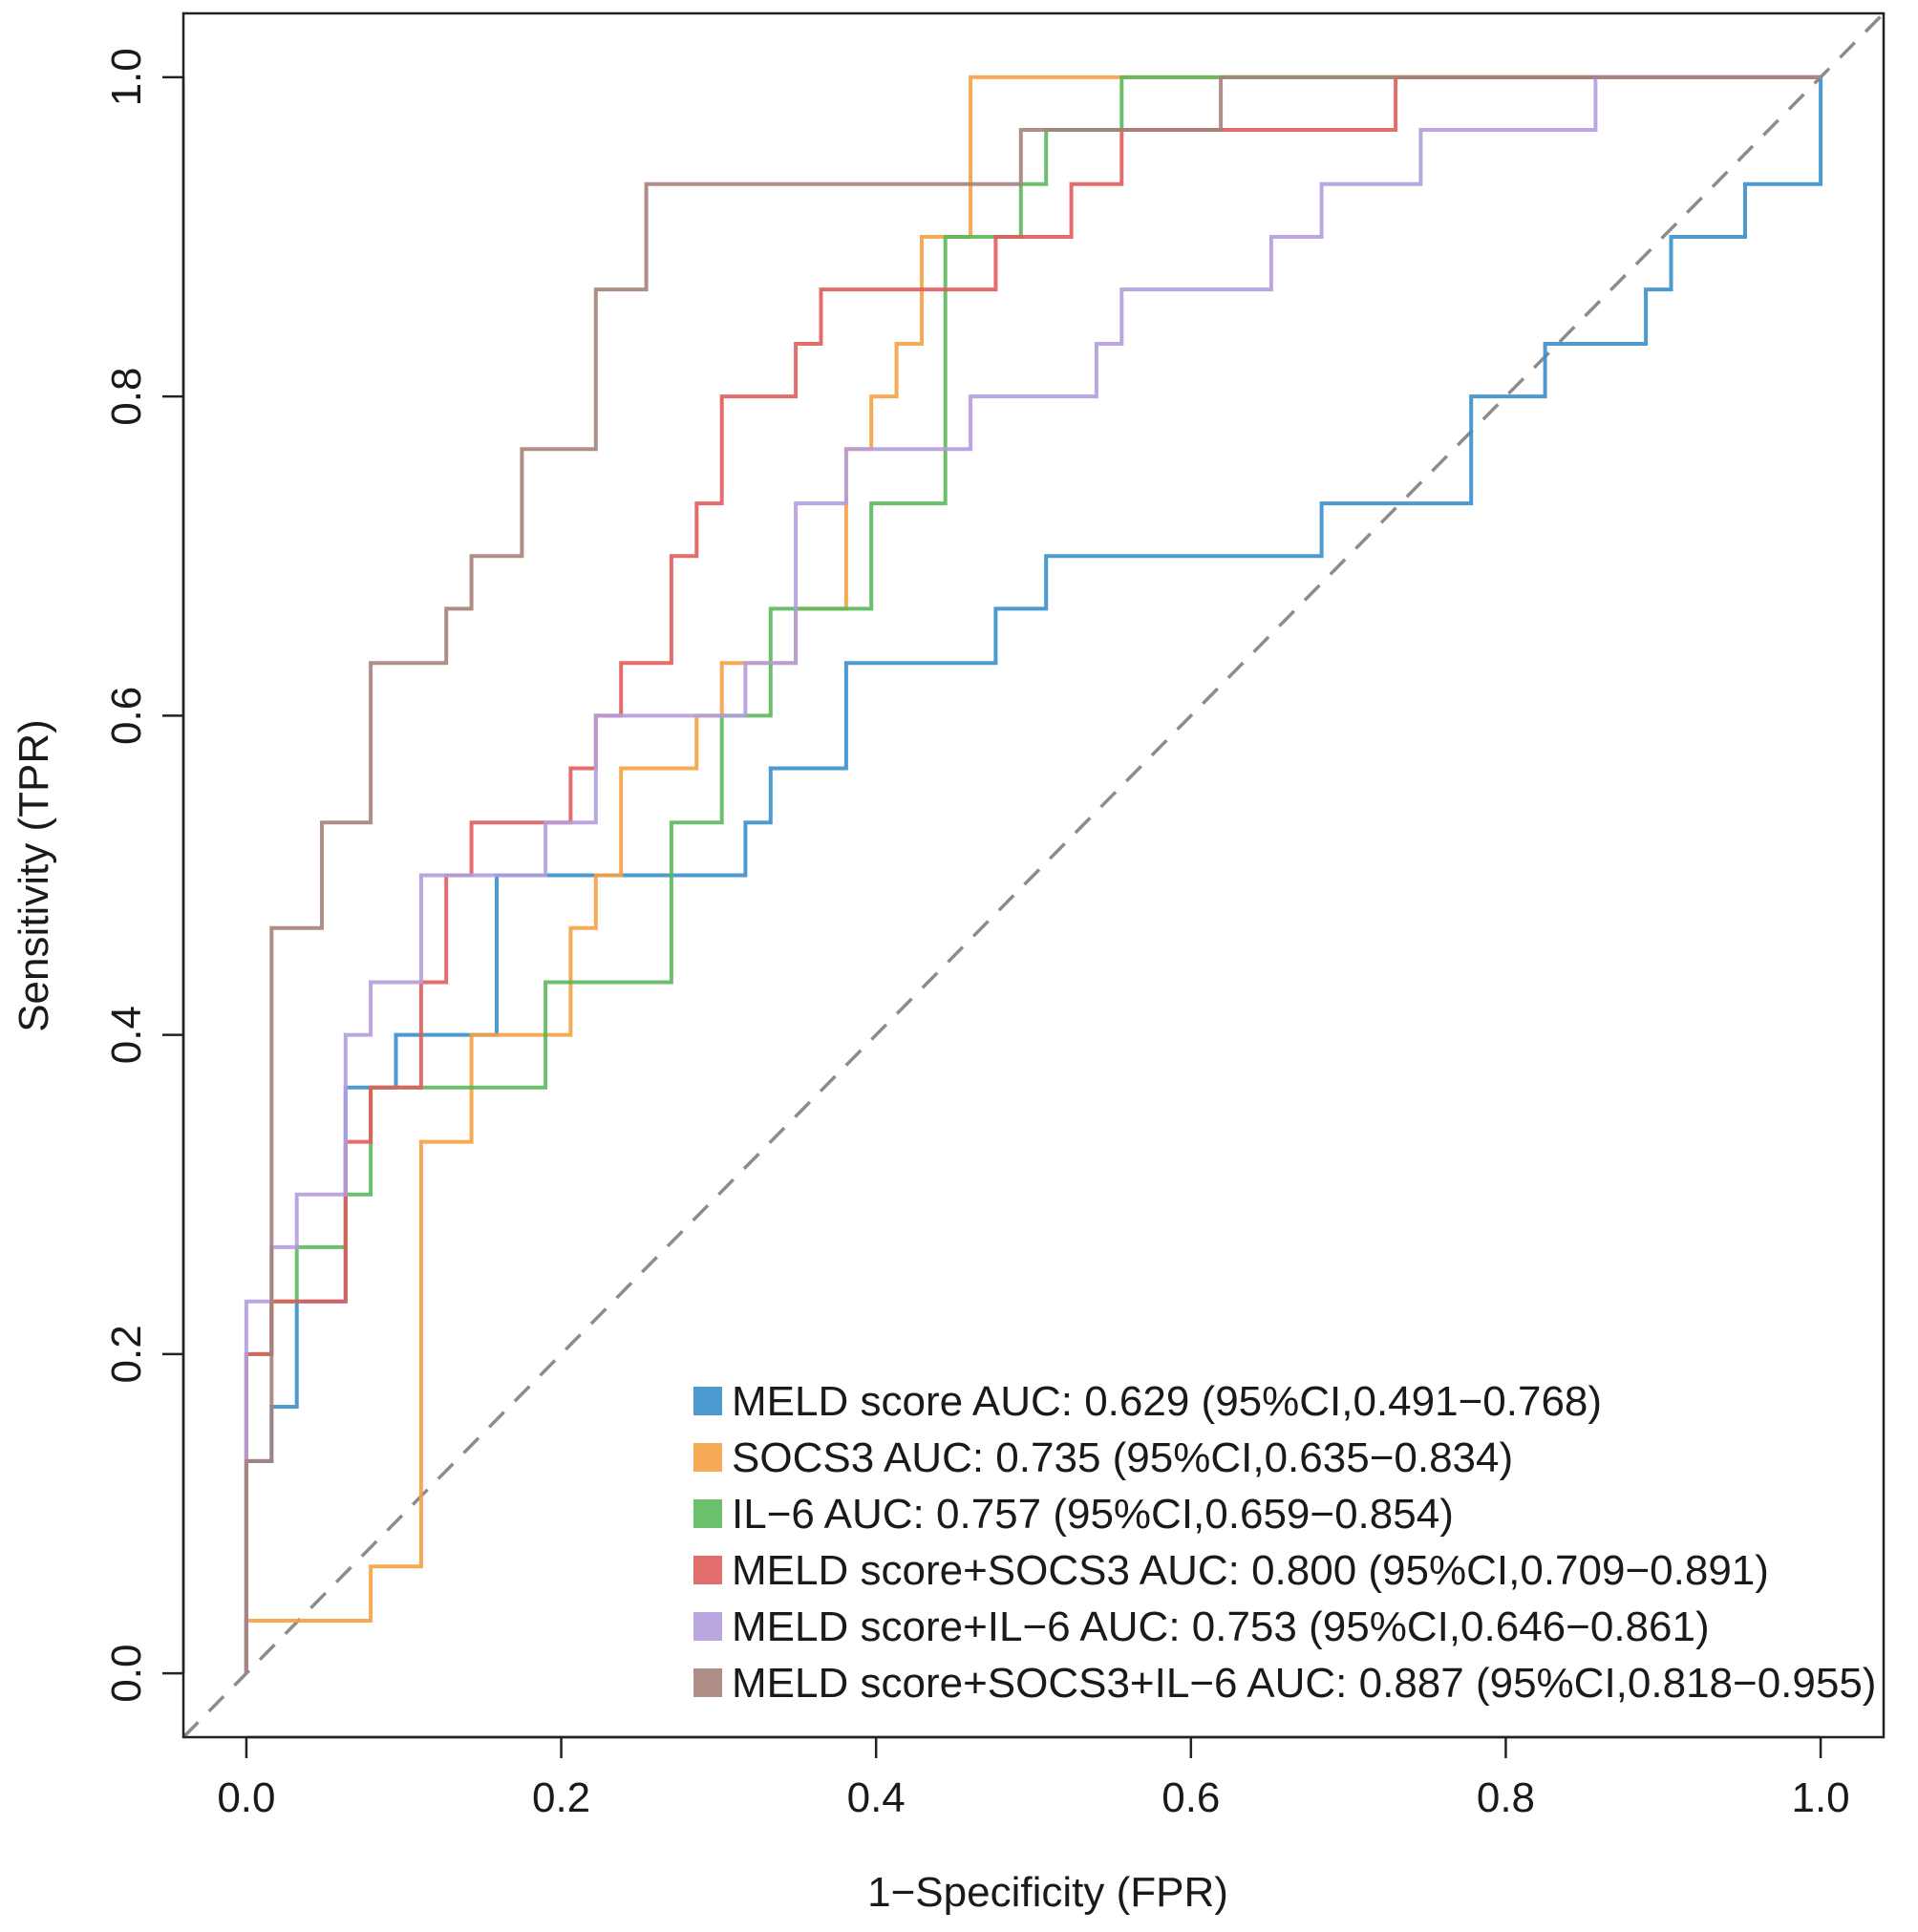 This screenshot has height=1932, width=1918. Describe the element at coordinates (1123, 1457) in the screenshot. I see `legend-entry-label: SOCS3 AUC: 0.735 (95%CI,0.635−0.834)` at that location.